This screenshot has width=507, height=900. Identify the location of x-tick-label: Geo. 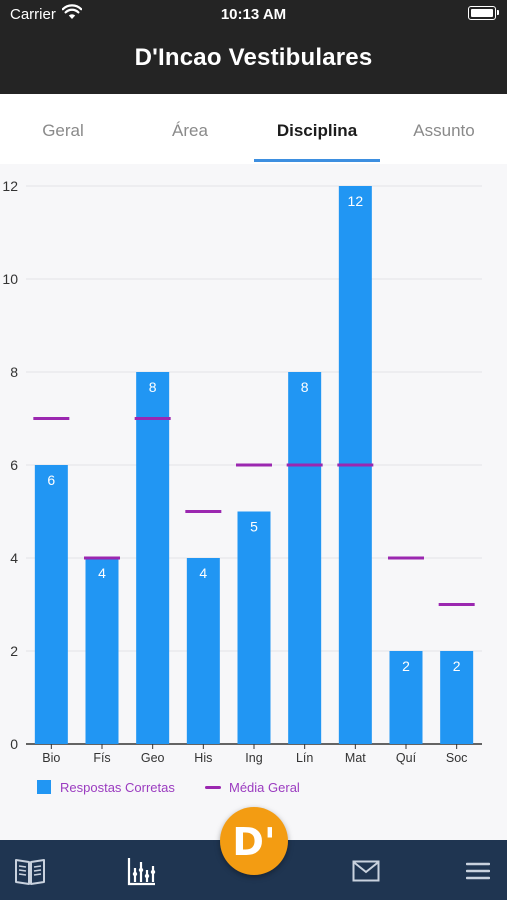
(153, 758).